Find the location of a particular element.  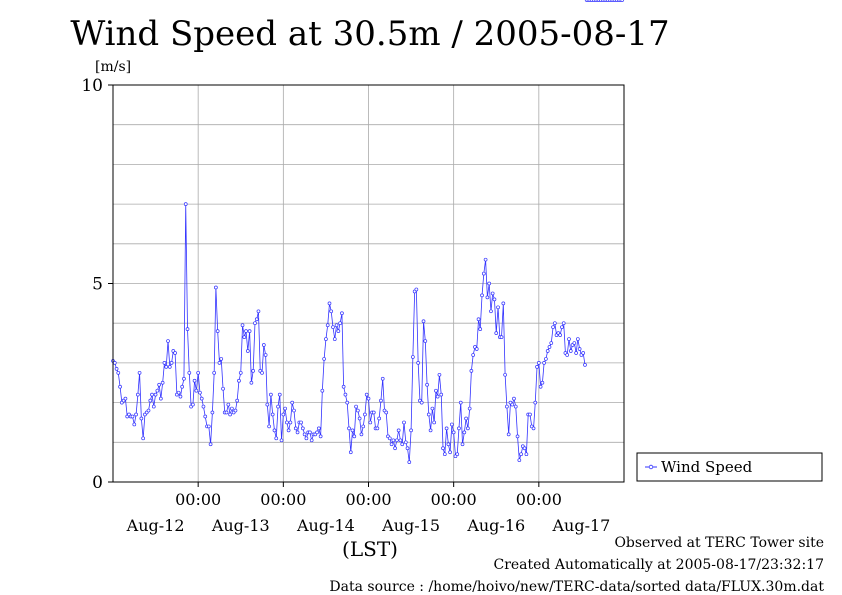

y-axis-unit: [m/s] is located at coordinates (113, 67).